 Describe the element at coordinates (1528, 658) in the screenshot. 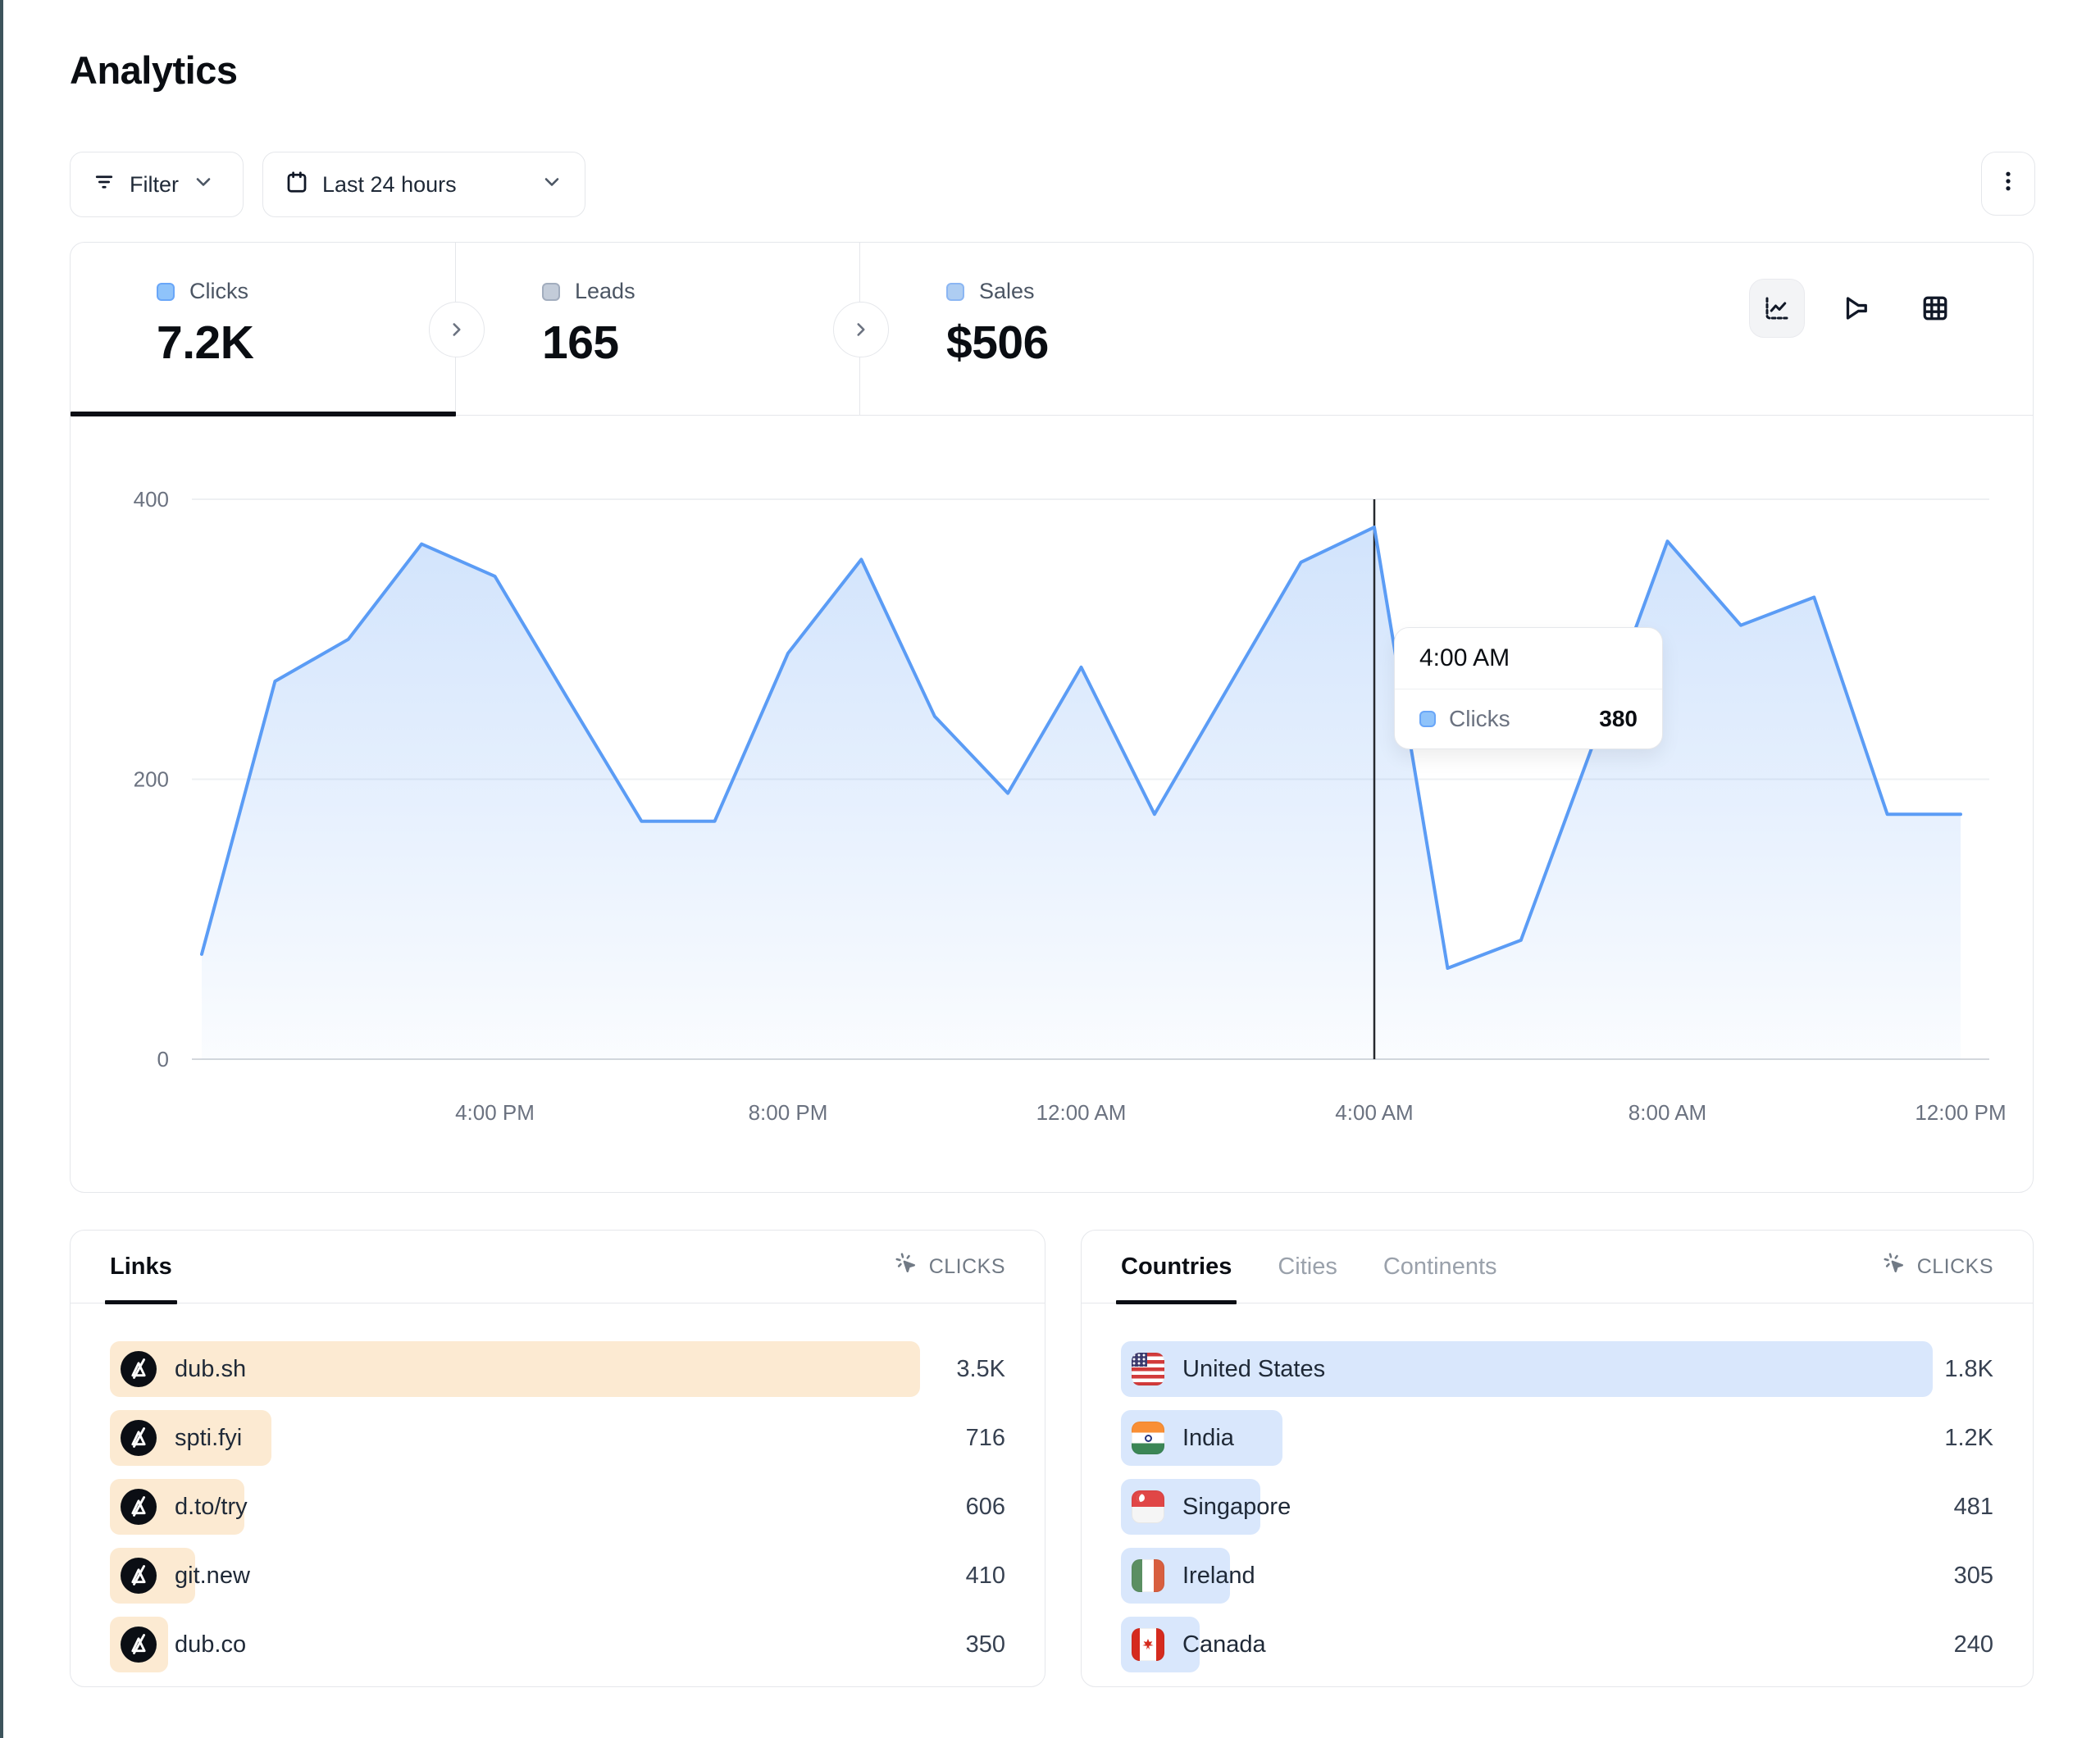

I see `tooltip-time: 4:00 AM` at that location.